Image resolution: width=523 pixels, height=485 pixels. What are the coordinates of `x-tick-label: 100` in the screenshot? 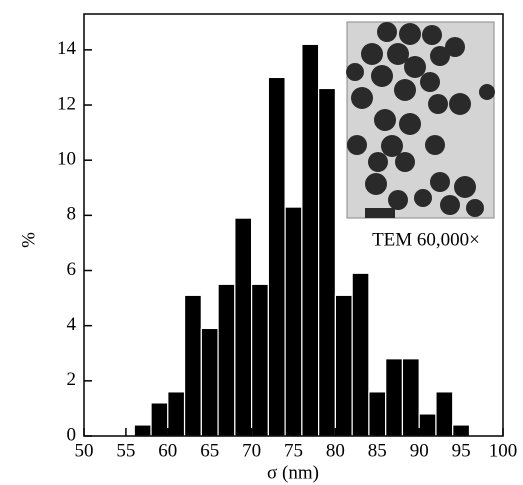 It's located at (503, 450).